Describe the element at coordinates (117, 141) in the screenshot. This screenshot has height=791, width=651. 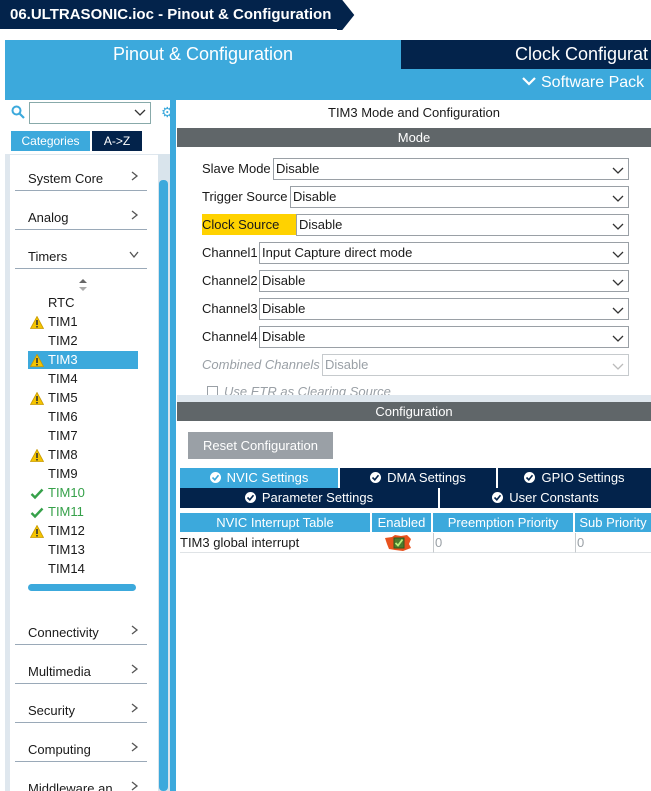
I see `tab-a-to-z: A->Z` at that location.